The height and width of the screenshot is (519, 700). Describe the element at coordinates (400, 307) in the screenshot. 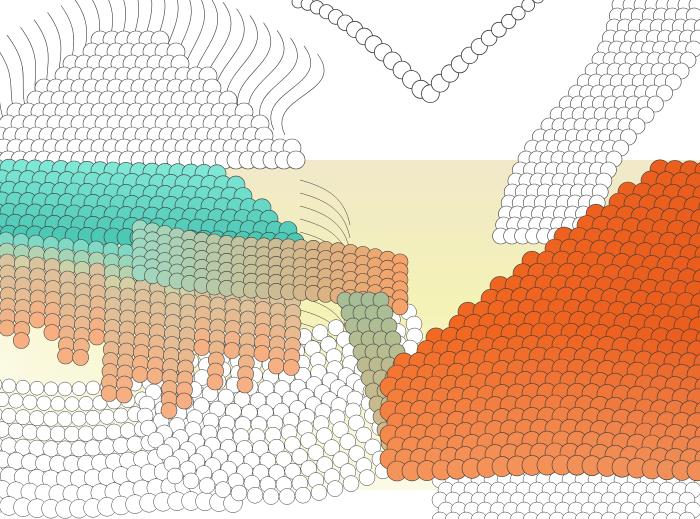

I see `bridge-scale` at that location.